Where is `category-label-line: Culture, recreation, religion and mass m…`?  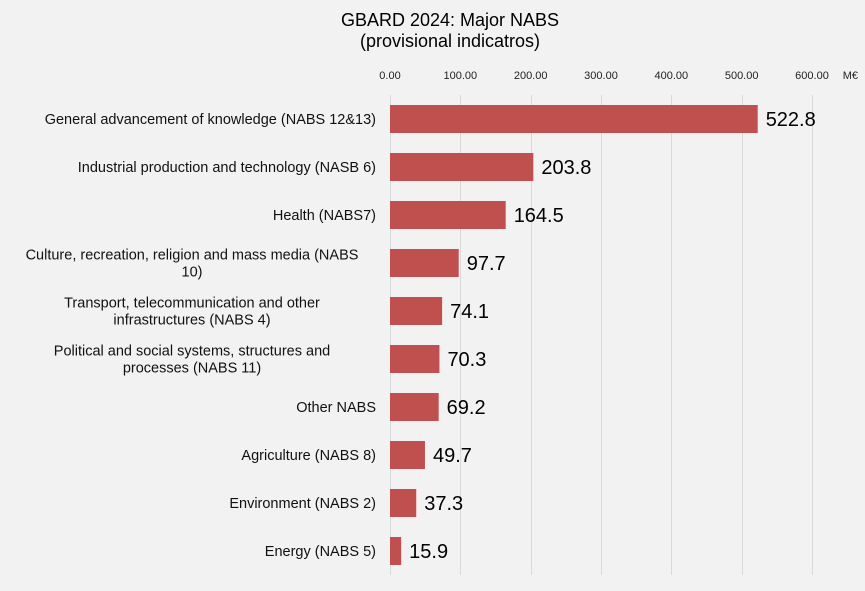
category-label-line: Culture, recreation, religion and mass m… is located at coordinates (192, 256).